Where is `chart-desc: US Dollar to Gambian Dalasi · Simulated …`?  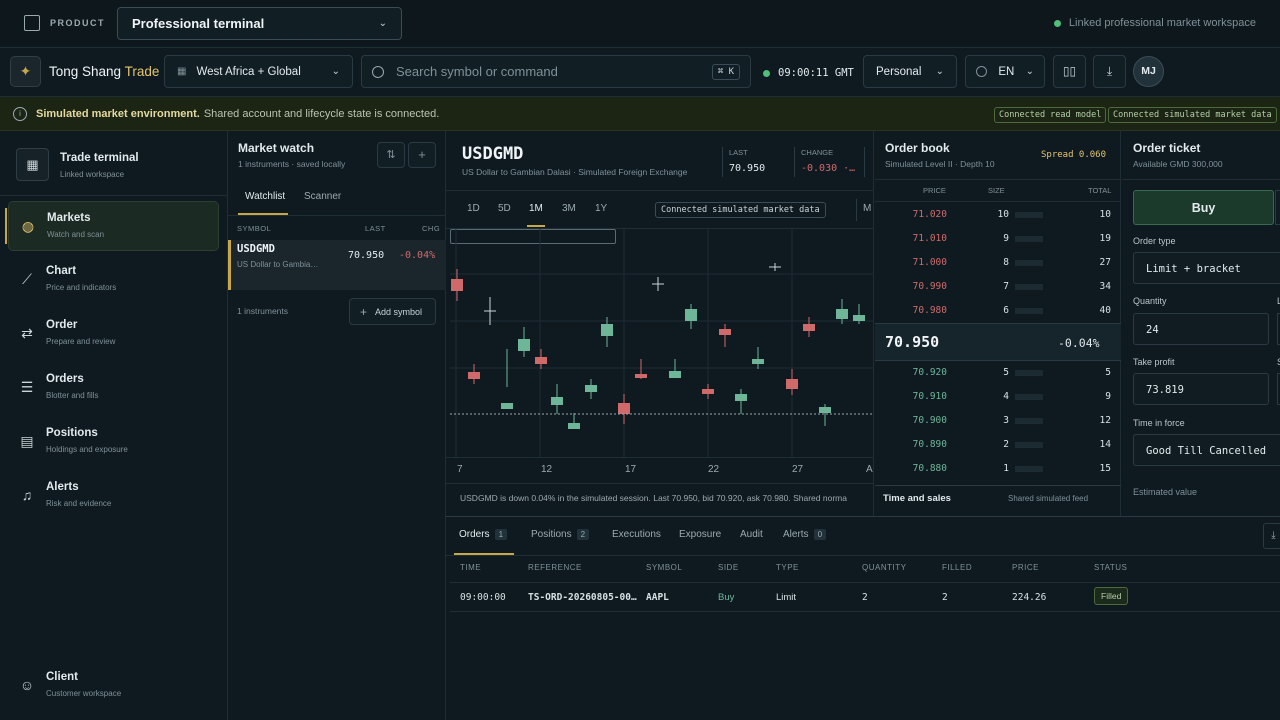
chart-desc: US Dollar to Gambian Dalasi · Simulated … is located at coordinates (575, 172).